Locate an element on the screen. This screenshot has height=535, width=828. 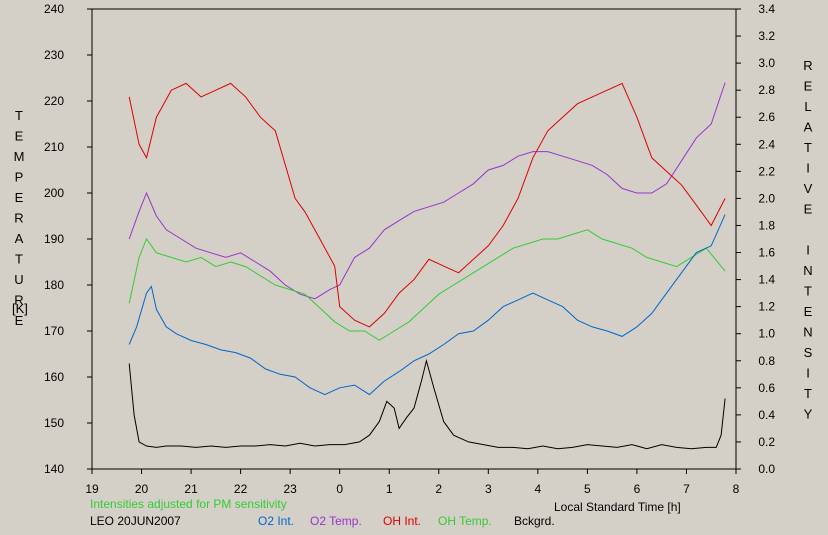
legend-oh-temp: OH Temp. is located at coordinates (465, 521).